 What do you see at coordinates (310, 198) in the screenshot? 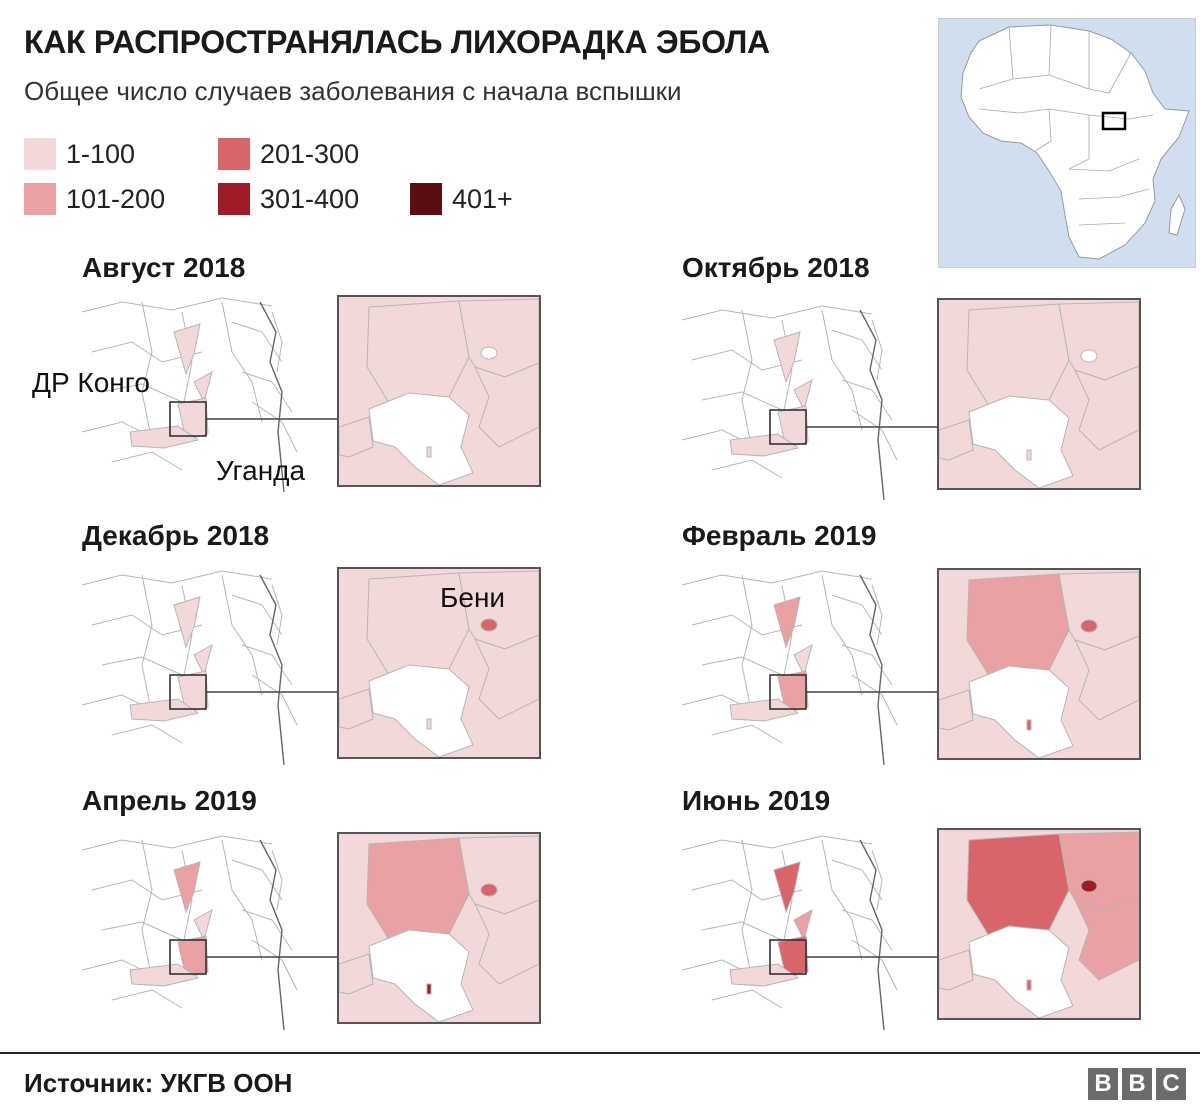
I see `legend-label: 301-400` at bounding box center [310, 198].